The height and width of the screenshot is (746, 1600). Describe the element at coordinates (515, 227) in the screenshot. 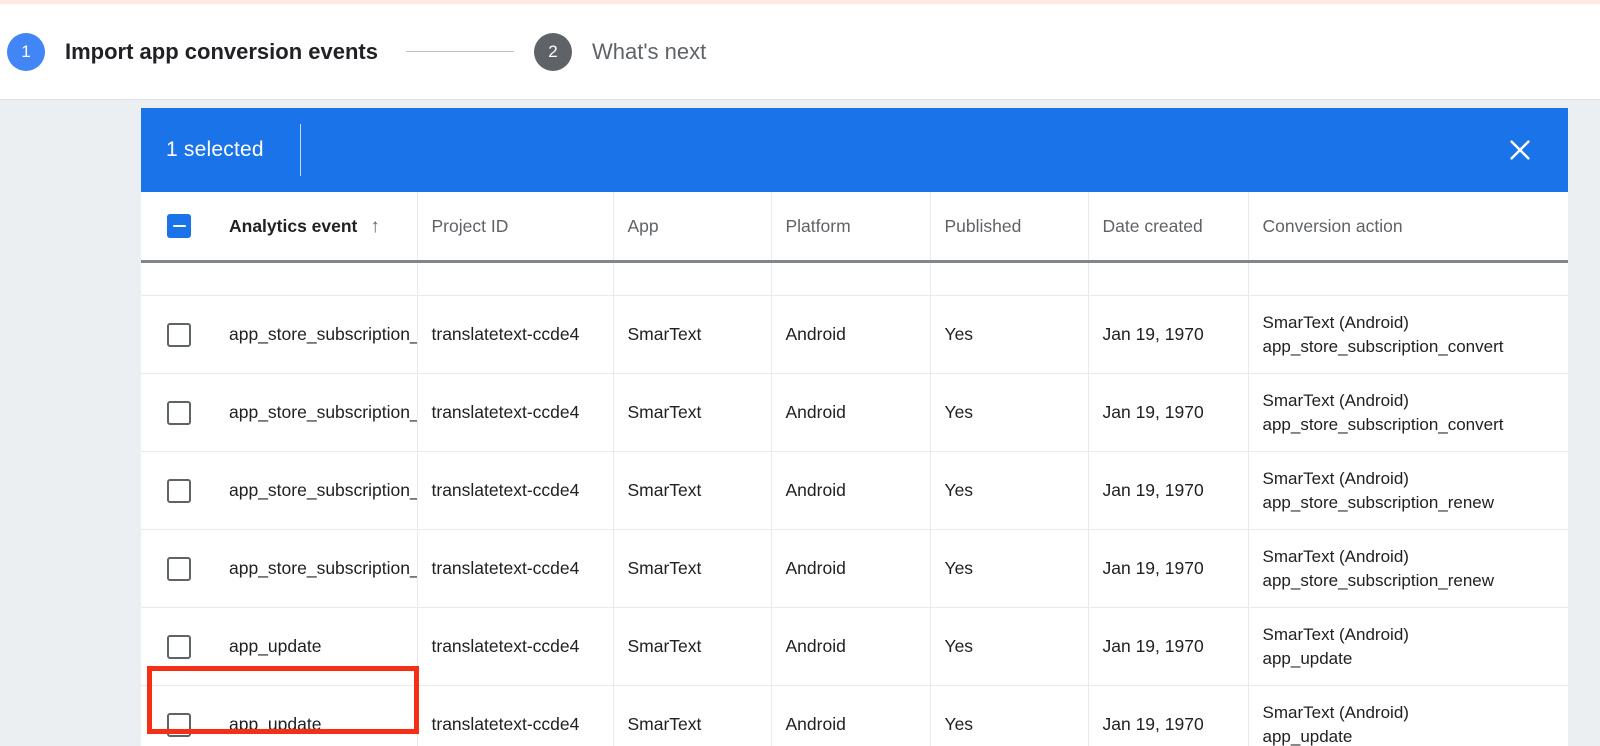

I see `column-header-project-id: Project ID` at that location.